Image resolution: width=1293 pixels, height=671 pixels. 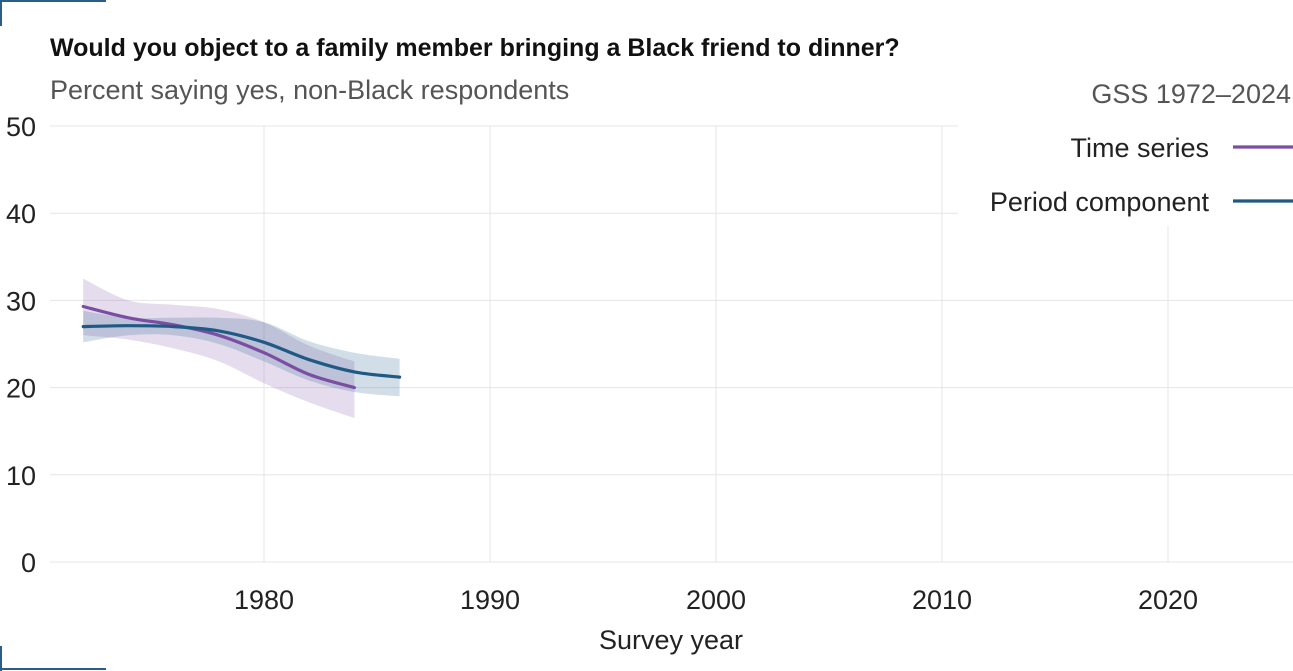 I want to click on x-tick-label: 1990, so click(x=490, y=600).